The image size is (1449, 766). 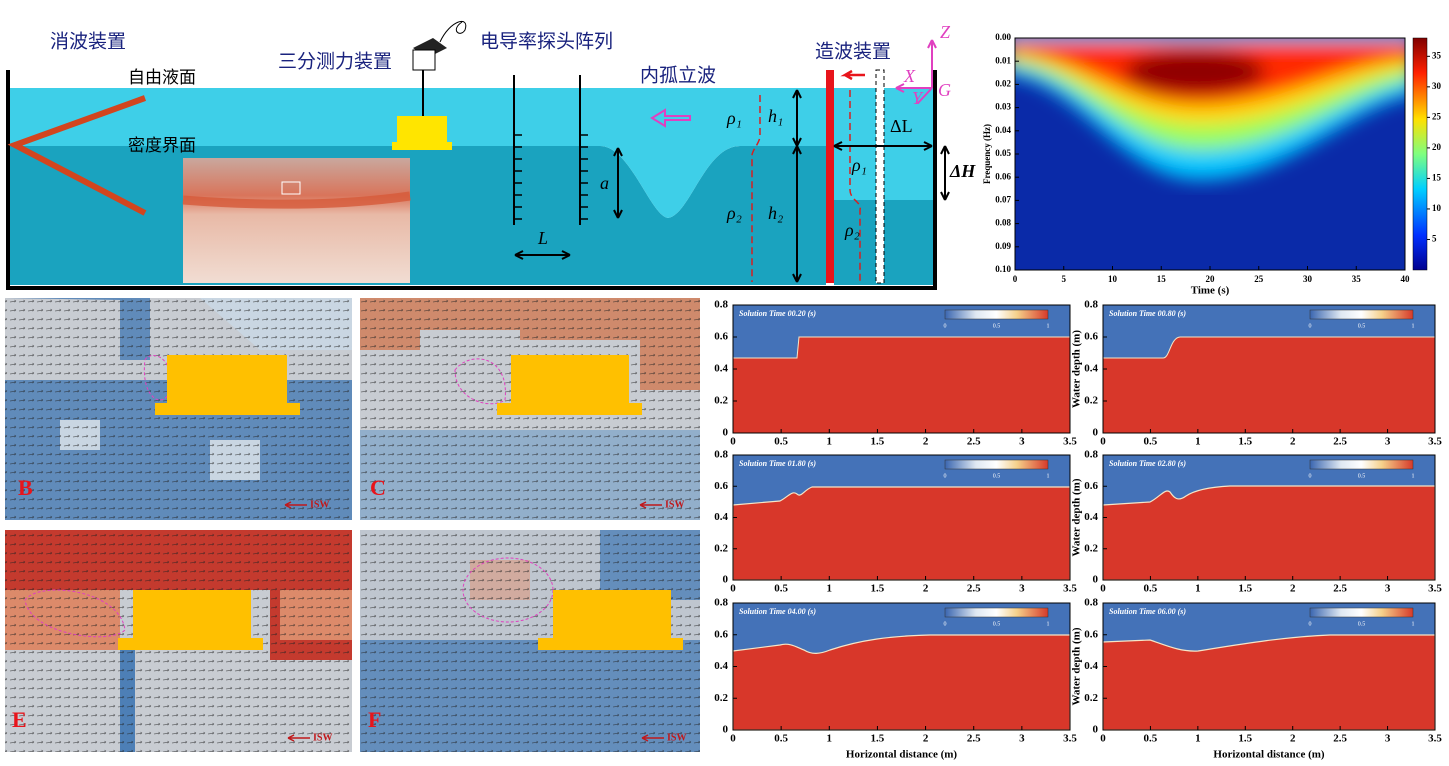 I want to click on y-axis-label: Water depth (m), so click(x=1077, y=369).